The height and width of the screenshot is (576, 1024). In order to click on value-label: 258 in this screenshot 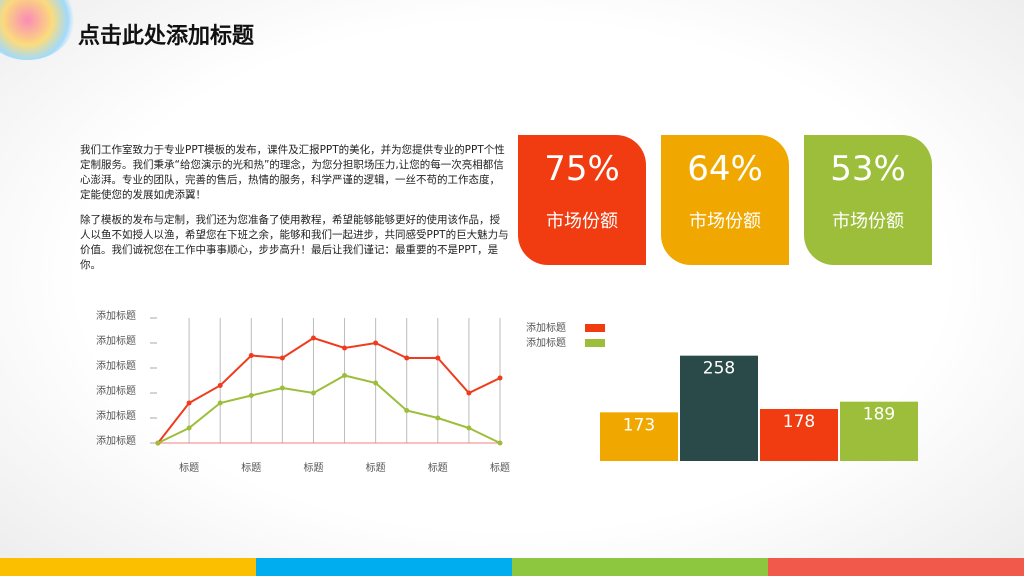, I will do `click(719, 369)`.